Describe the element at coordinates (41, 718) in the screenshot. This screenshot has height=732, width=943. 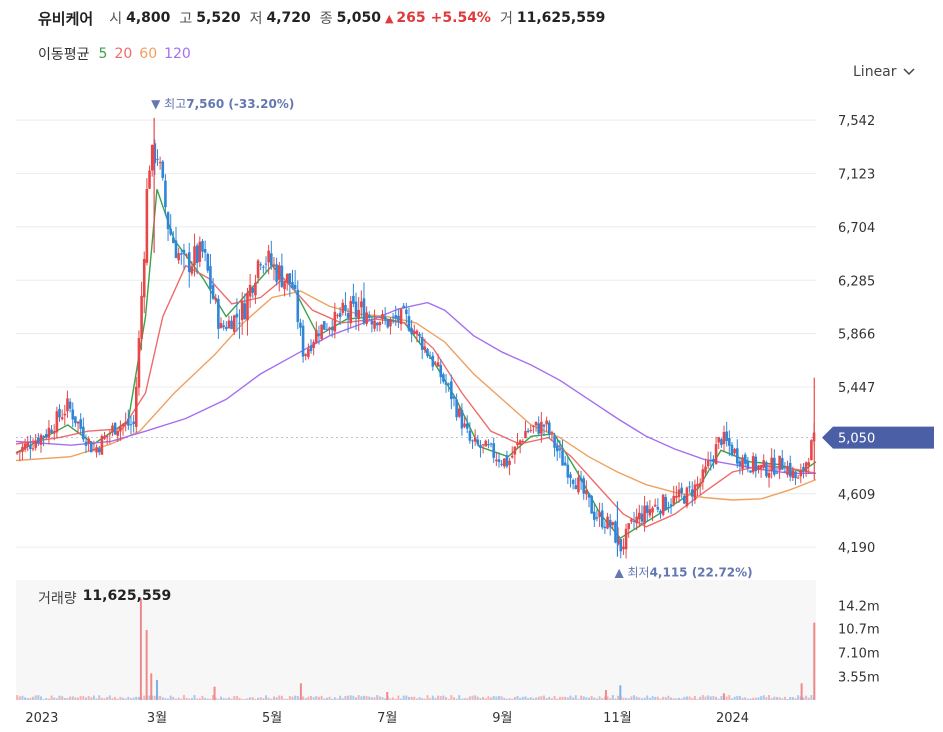
I see `x-tick-label: 2023` at that location.